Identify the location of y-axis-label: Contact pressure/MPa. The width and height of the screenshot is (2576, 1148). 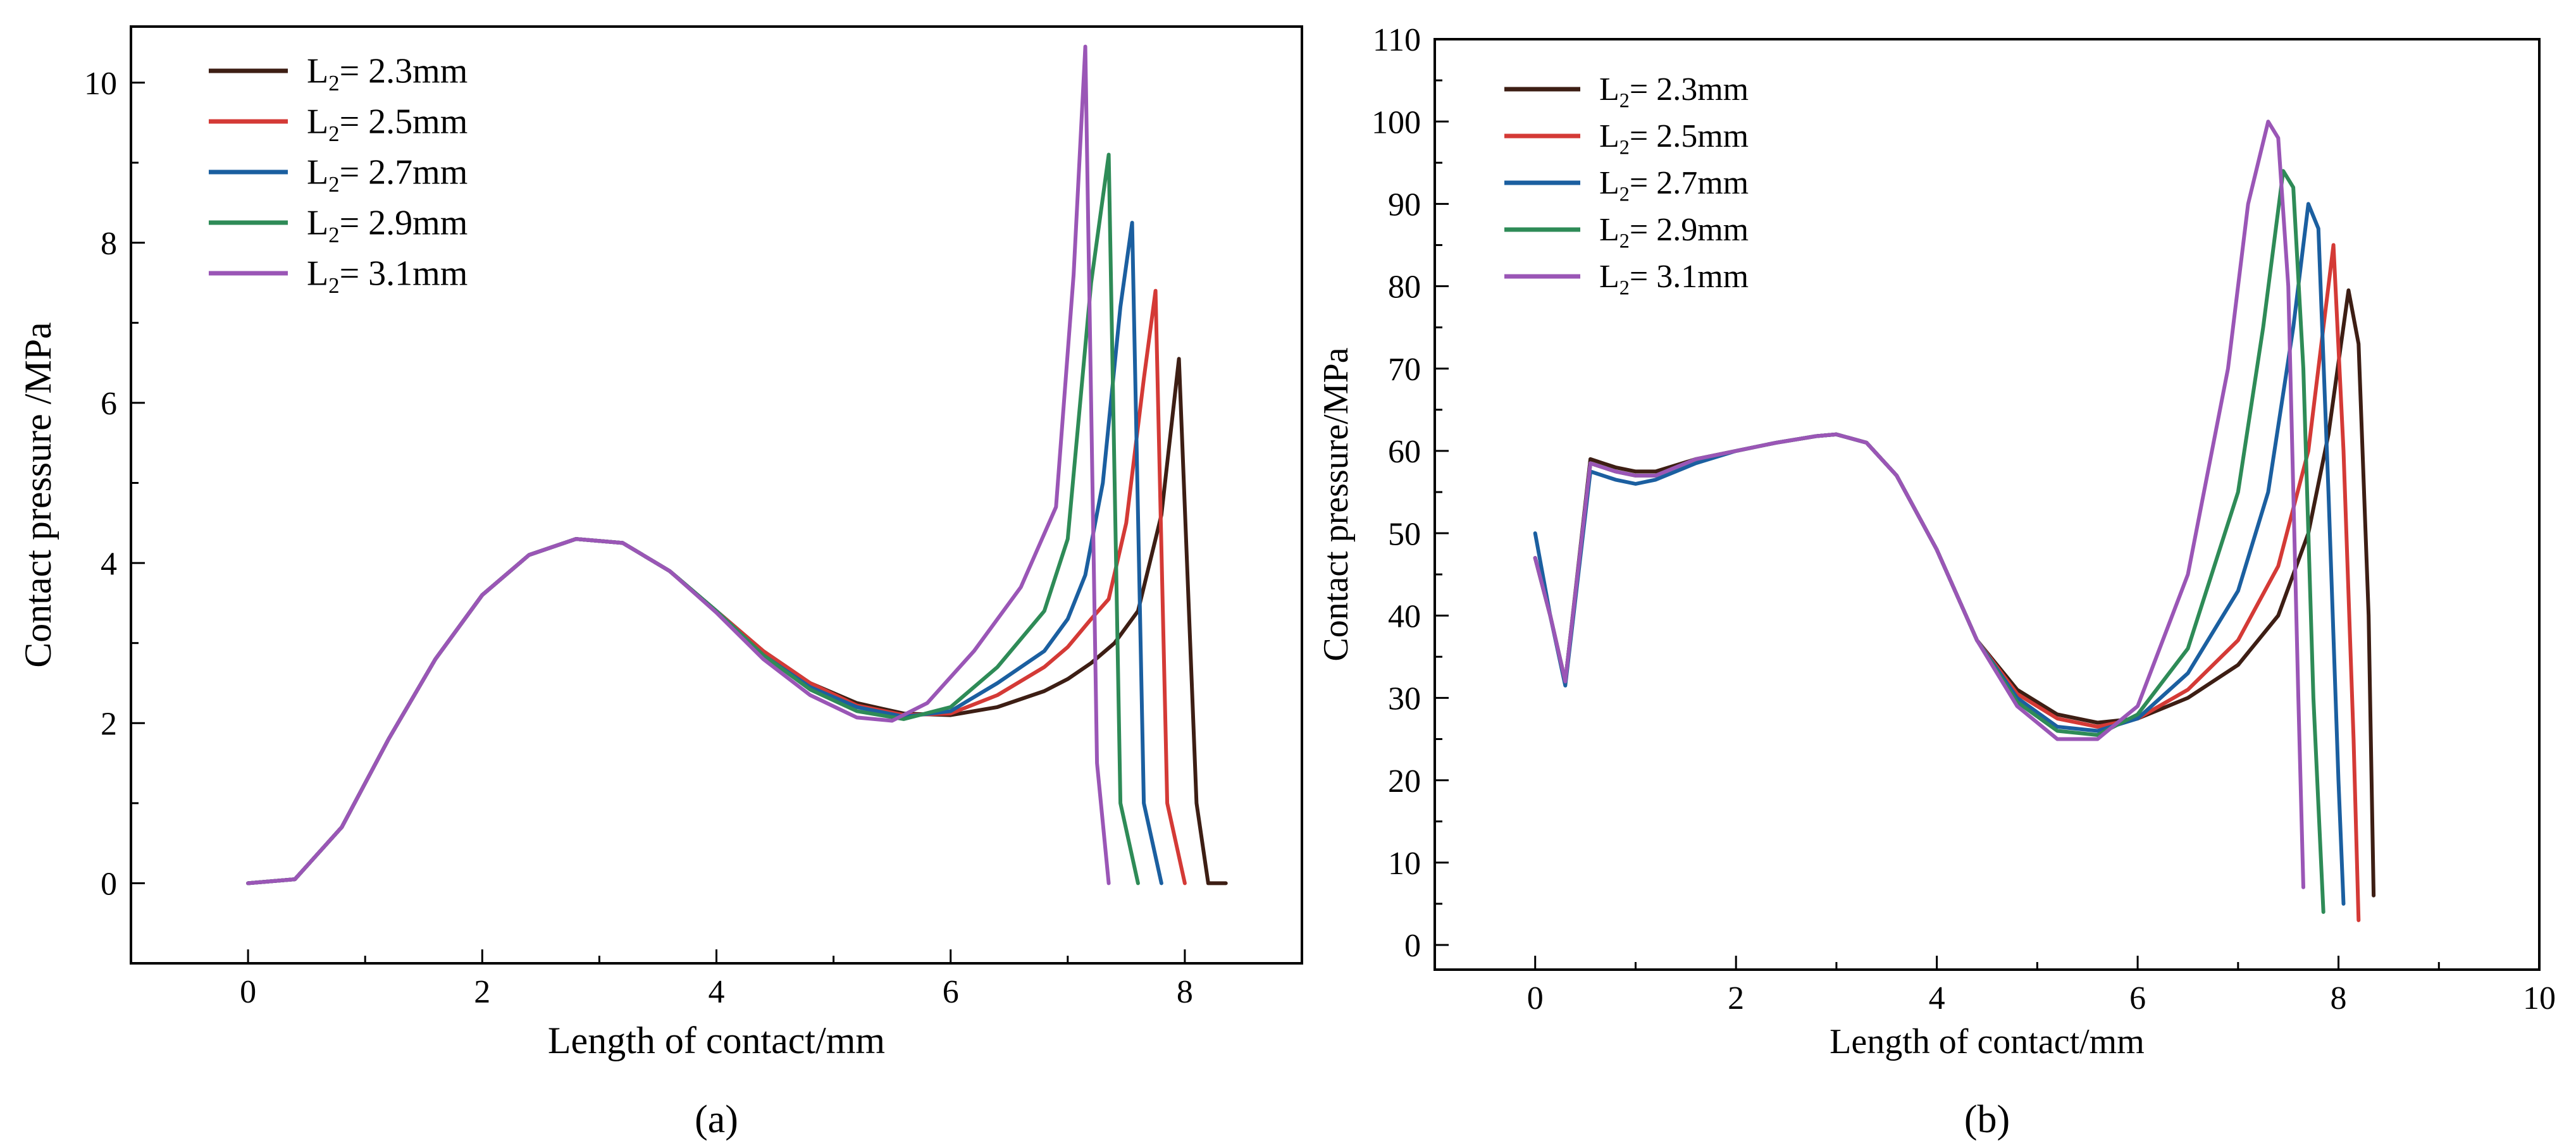
(1336, 504).